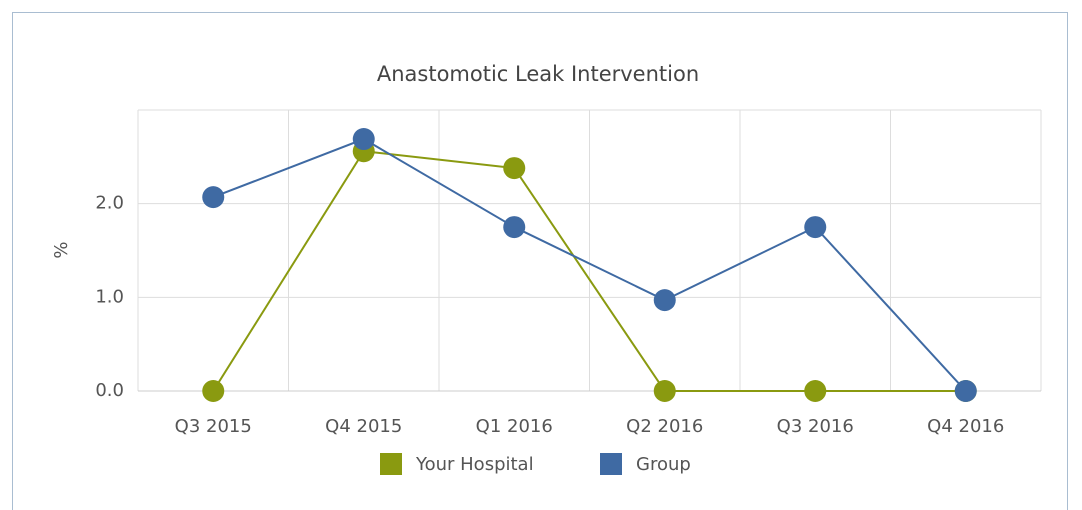 The image size is (1082, 510). What do you see at coordinates (514, 426) in the screenshot?
I see `x-tick-label: Q1 2016` at bounding box center [514, 426].